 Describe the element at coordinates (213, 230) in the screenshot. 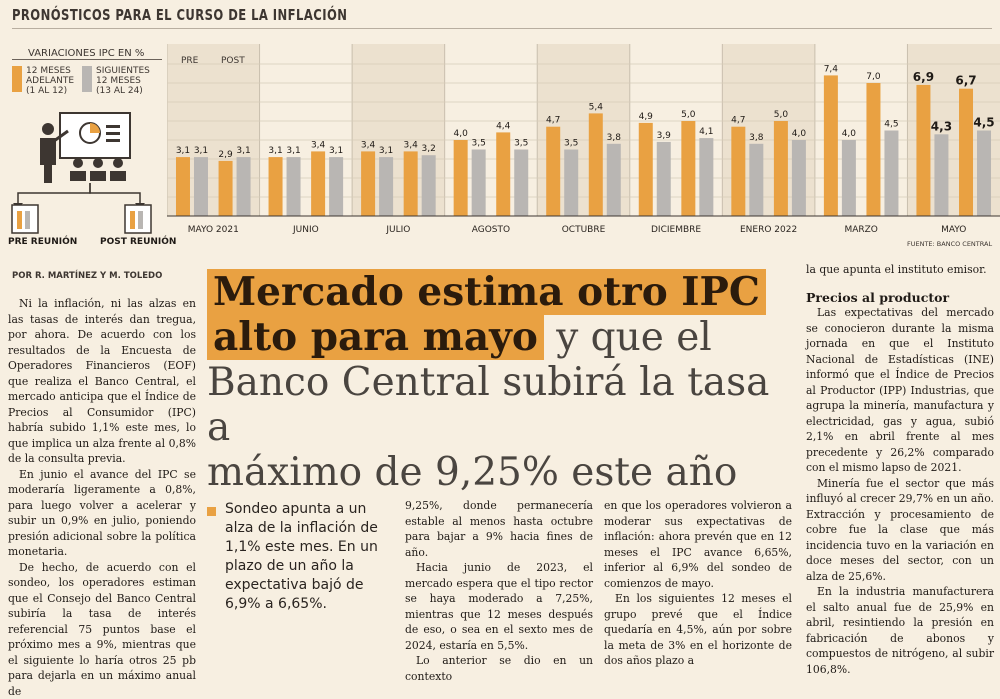

I see `month-label: MAYO 2021` at that location.